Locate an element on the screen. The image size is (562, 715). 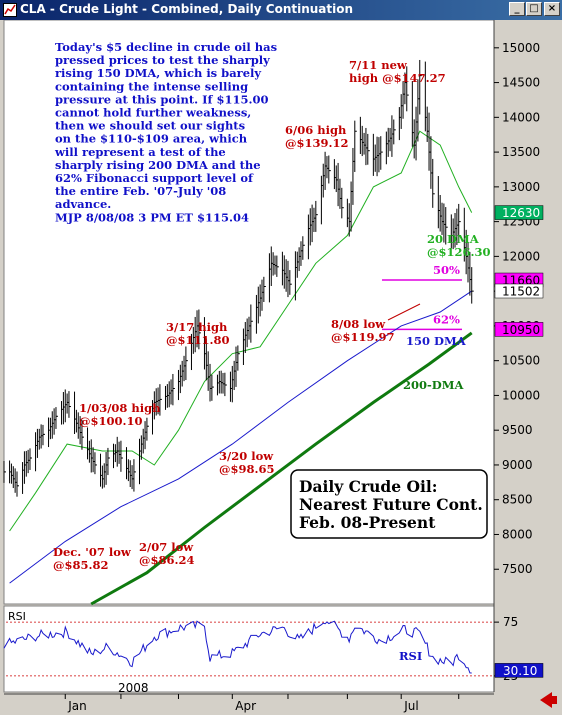
annotation: 3/20 low @$98.65 is located at coordinates (247, 462).